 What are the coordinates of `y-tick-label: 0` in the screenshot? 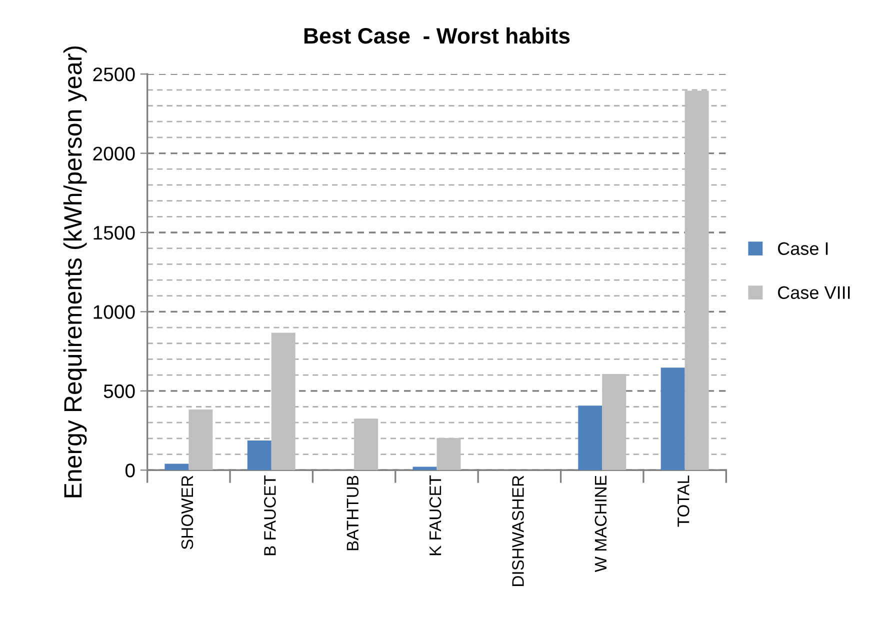 It's located at (130, 471).